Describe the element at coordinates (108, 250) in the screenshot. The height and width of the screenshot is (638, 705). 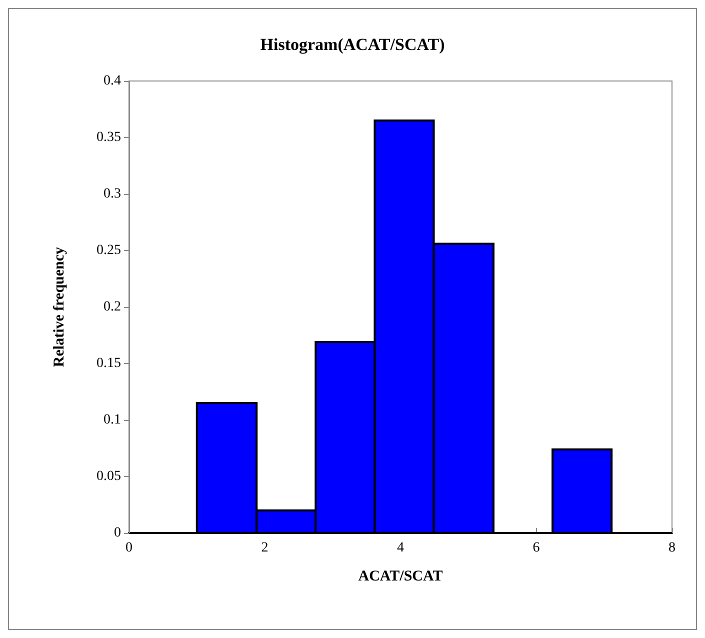
I see `y-tick-label: 0.25` at that location.